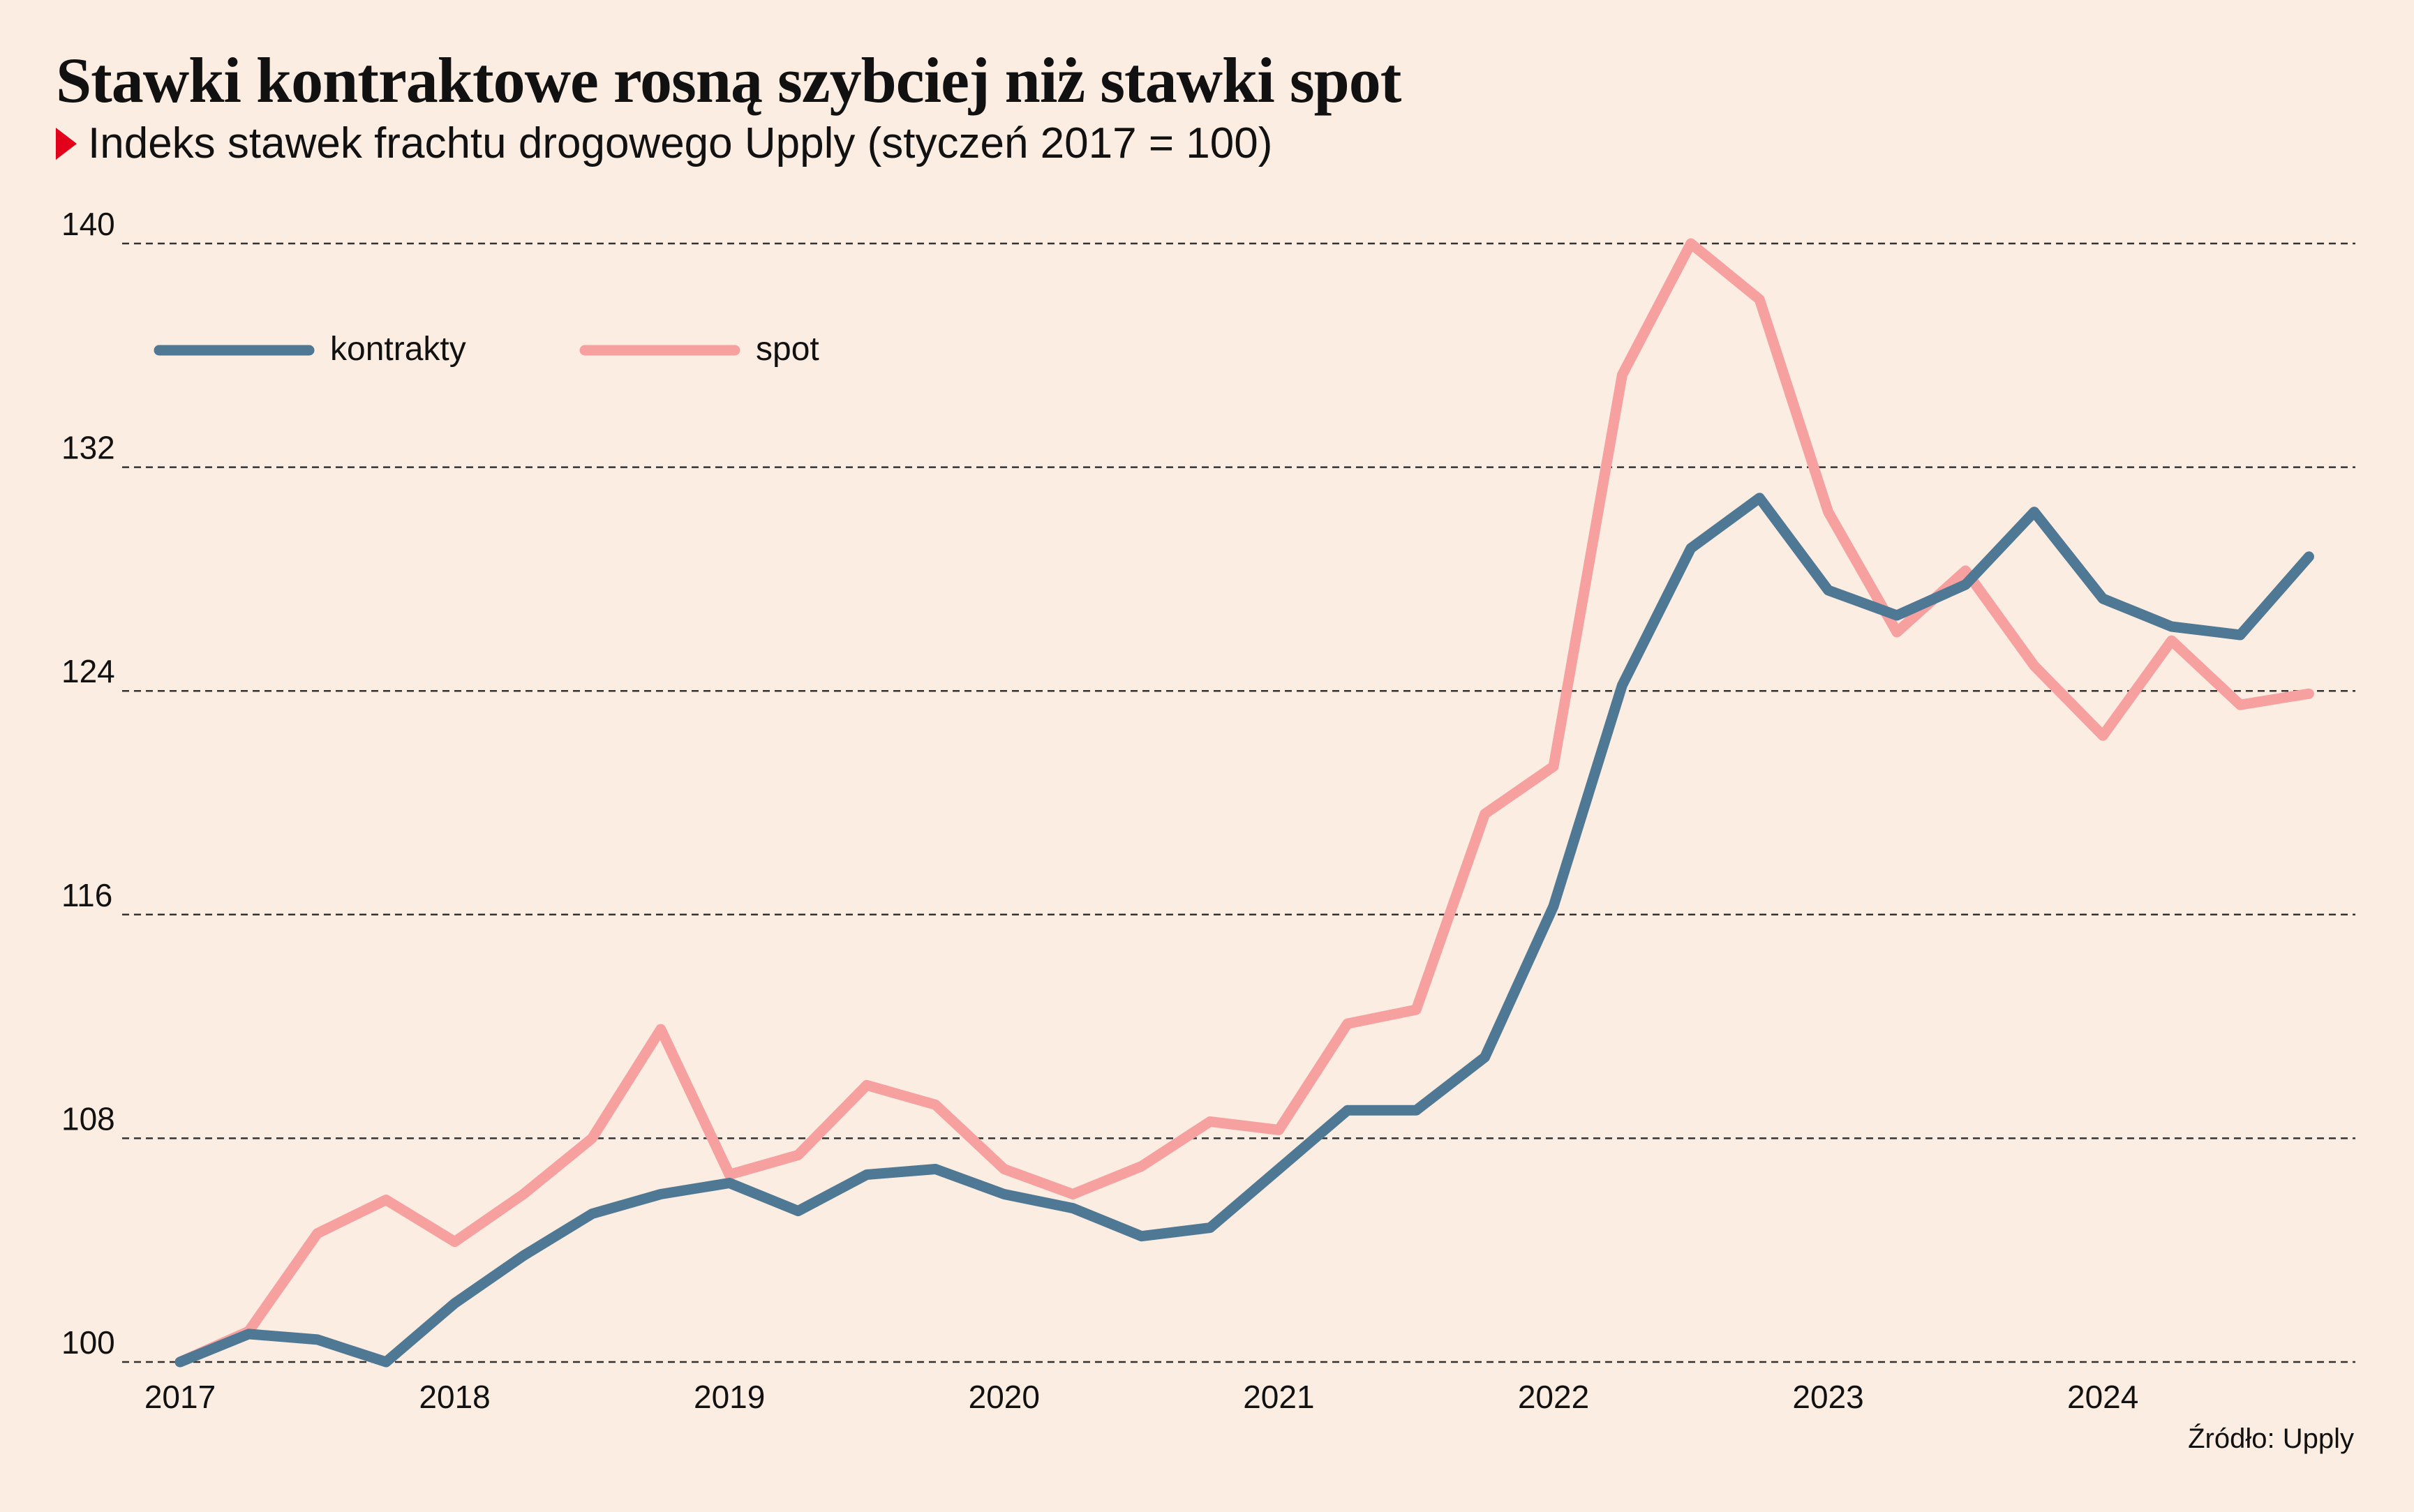  Describe the element at coordinates (88, 1342) in the screenshot. I see `y-tick-label-100: 100` at that location.